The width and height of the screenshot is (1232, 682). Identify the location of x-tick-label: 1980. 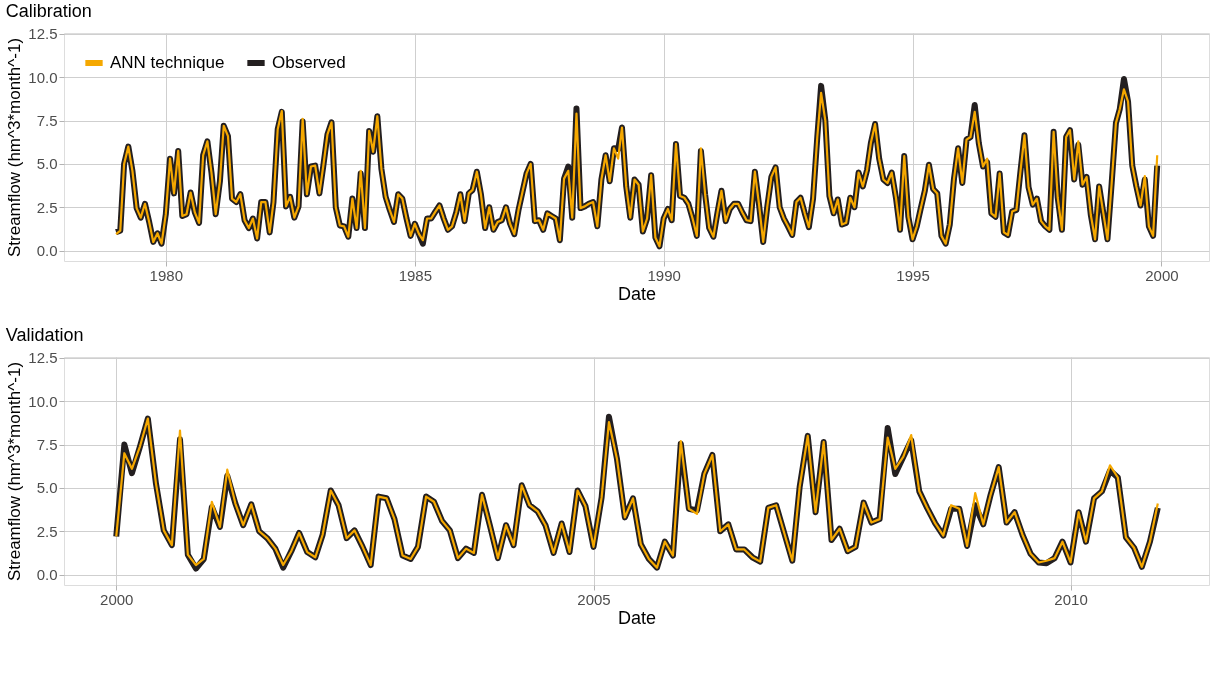
(166, 275).